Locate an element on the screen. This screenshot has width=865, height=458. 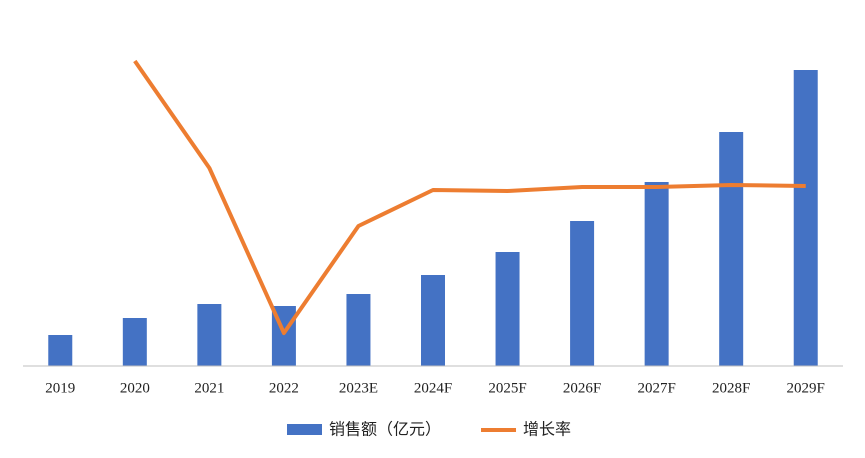
x-tick-label: 2025F is located at coordinates (507, 388).